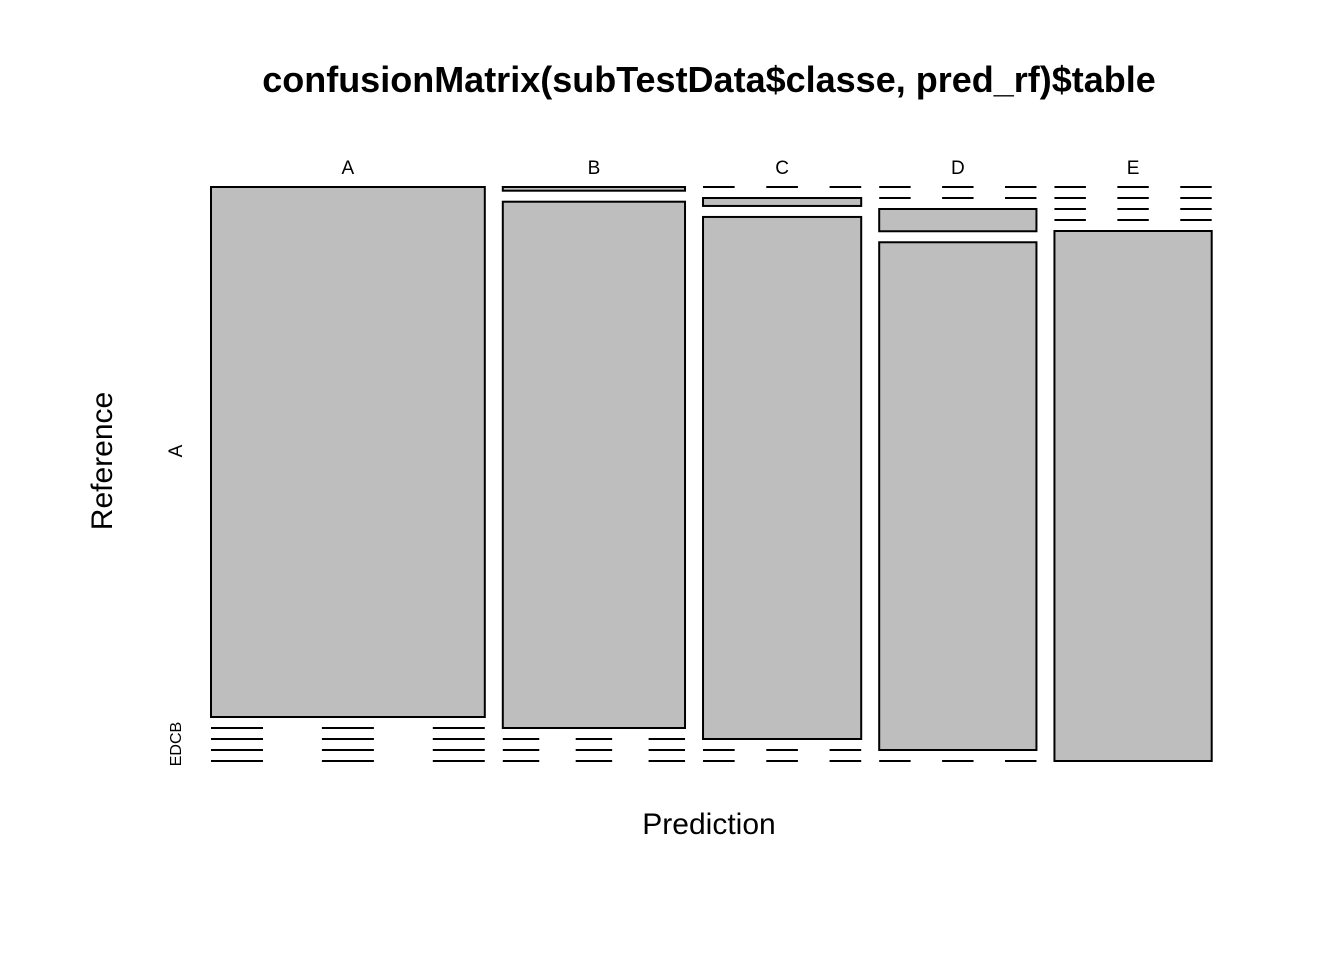 The image size is (1344, 960). Describe the element at coordinates (594, 189) in the screenshot. I see `column-b-cell-a` at that location.